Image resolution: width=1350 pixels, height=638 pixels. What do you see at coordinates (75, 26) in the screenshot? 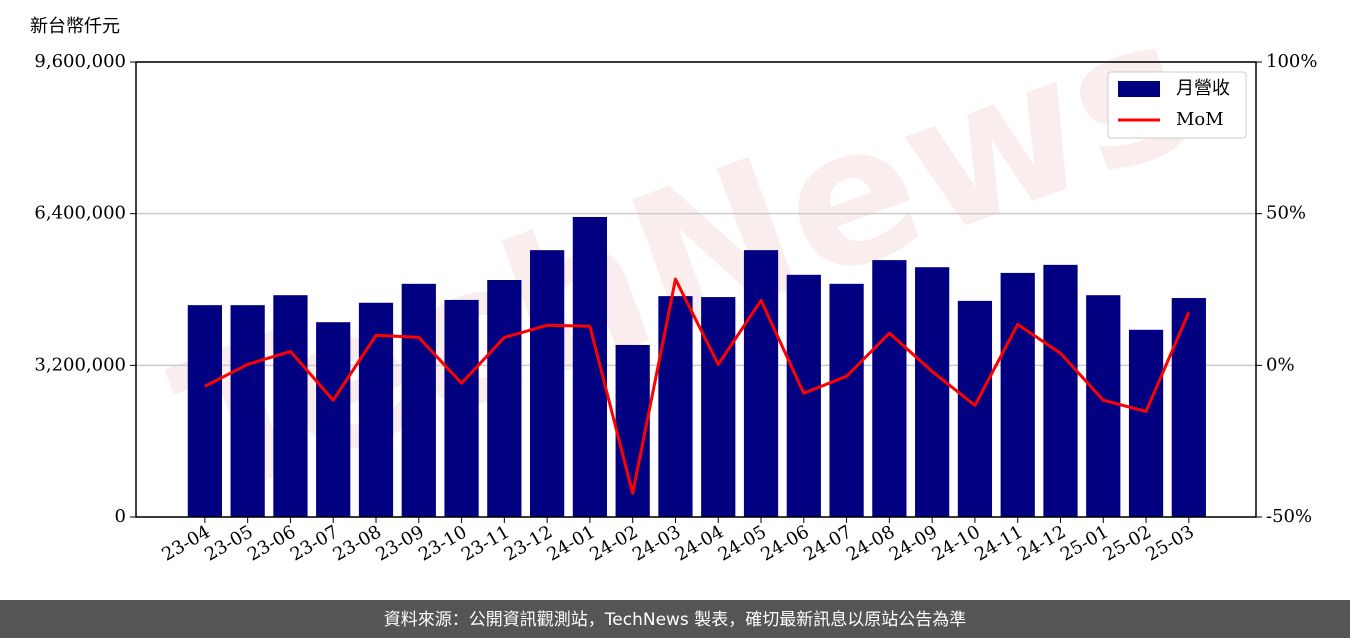
I see `y-axis-label: 新台幣仟元` at bounding box center [75, 26].